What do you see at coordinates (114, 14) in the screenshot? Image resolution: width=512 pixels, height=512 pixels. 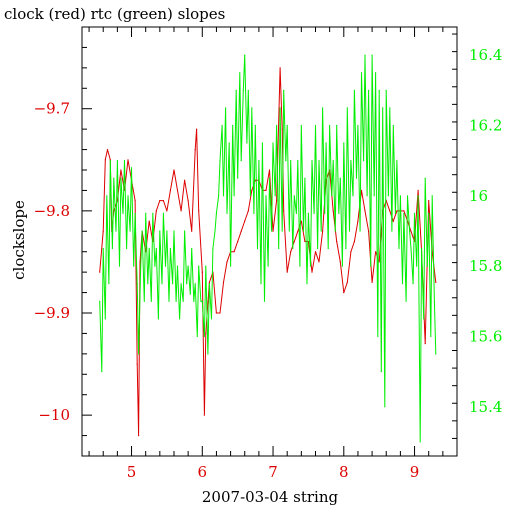 I see `chart-title: clock (red) rtc (green) slopes` at bounding box center [114, 14].